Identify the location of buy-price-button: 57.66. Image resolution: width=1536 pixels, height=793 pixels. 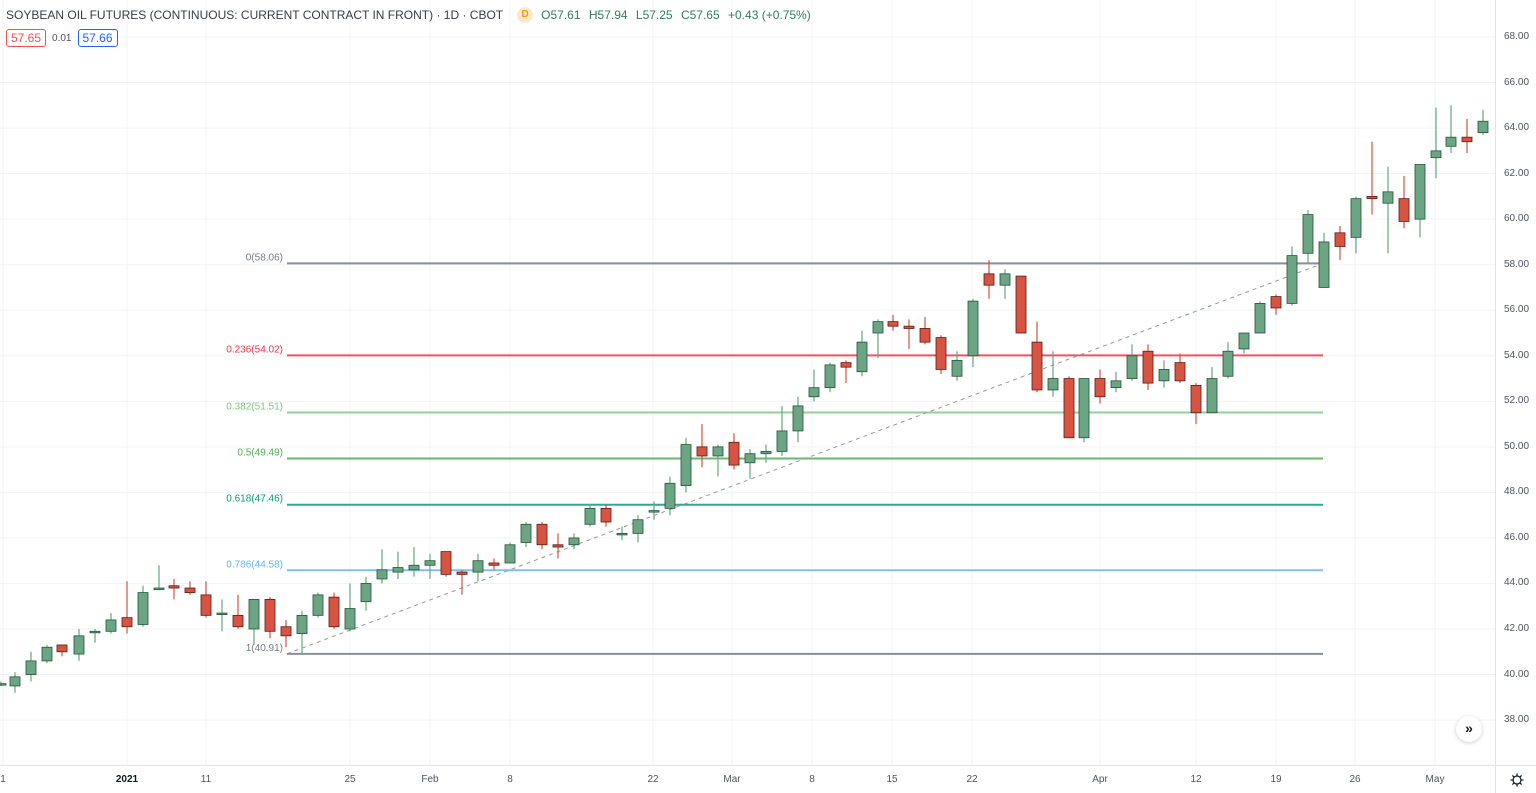
(97, 38).